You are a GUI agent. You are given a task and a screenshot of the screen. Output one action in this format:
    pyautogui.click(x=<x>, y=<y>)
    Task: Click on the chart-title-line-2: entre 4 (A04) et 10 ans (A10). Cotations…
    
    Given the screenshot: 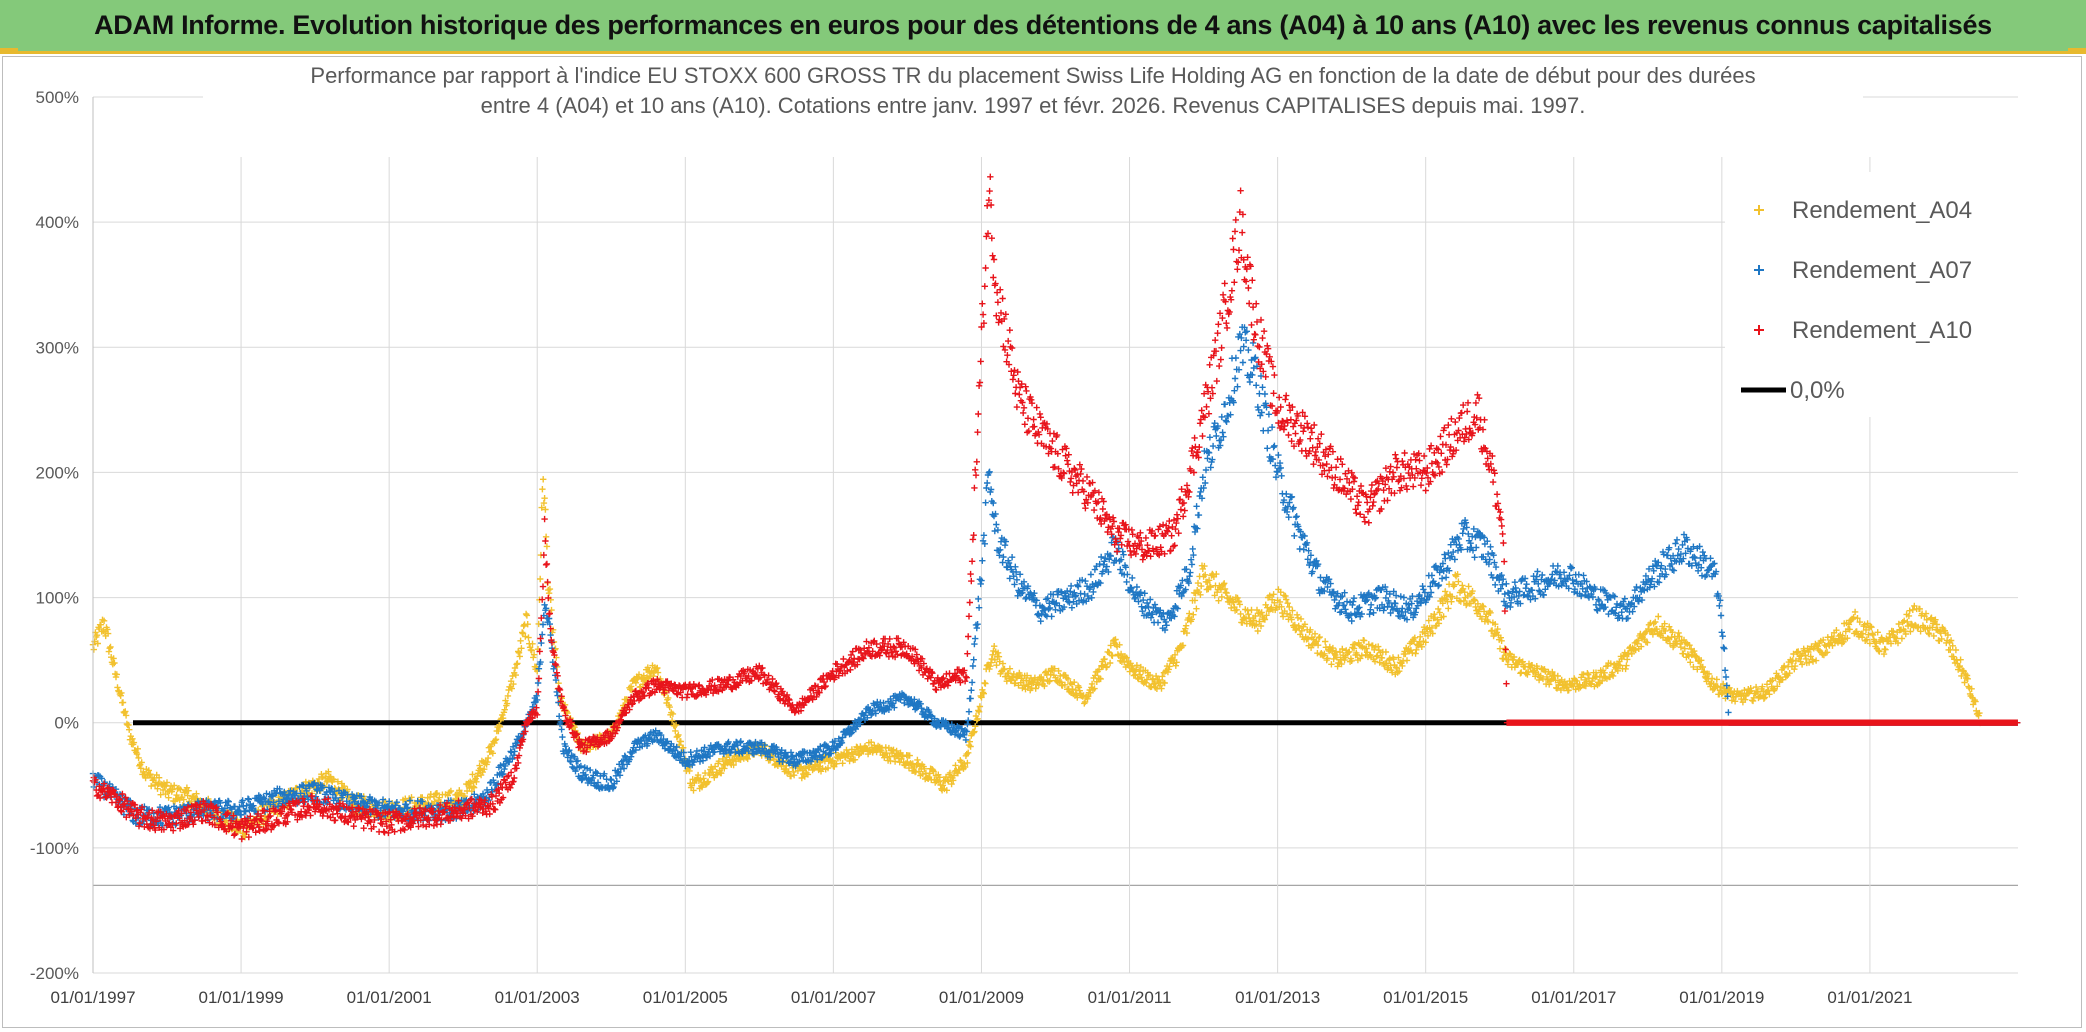 What is the action you would take?
    pyautogui.click(x=1033, y=105)
    